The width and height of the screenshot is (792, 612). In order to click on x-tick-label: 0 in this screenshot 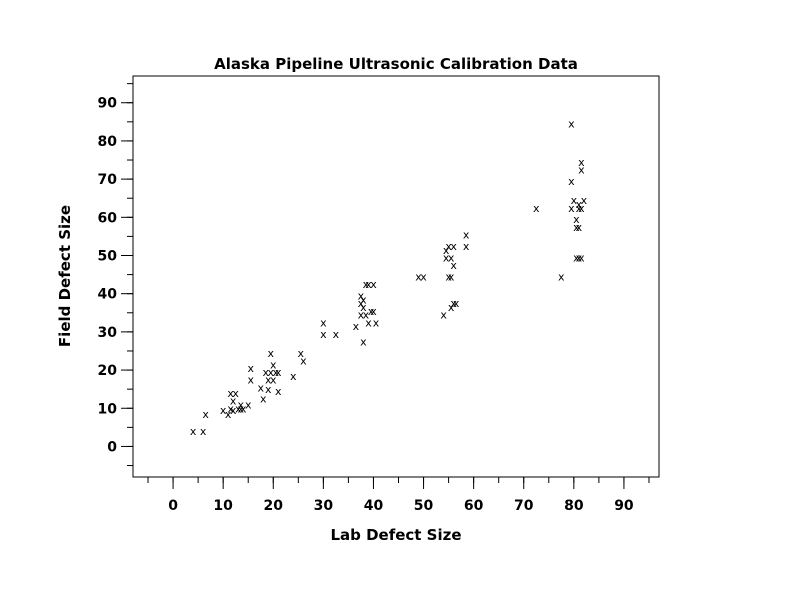, I will do `click(173, 506)`.